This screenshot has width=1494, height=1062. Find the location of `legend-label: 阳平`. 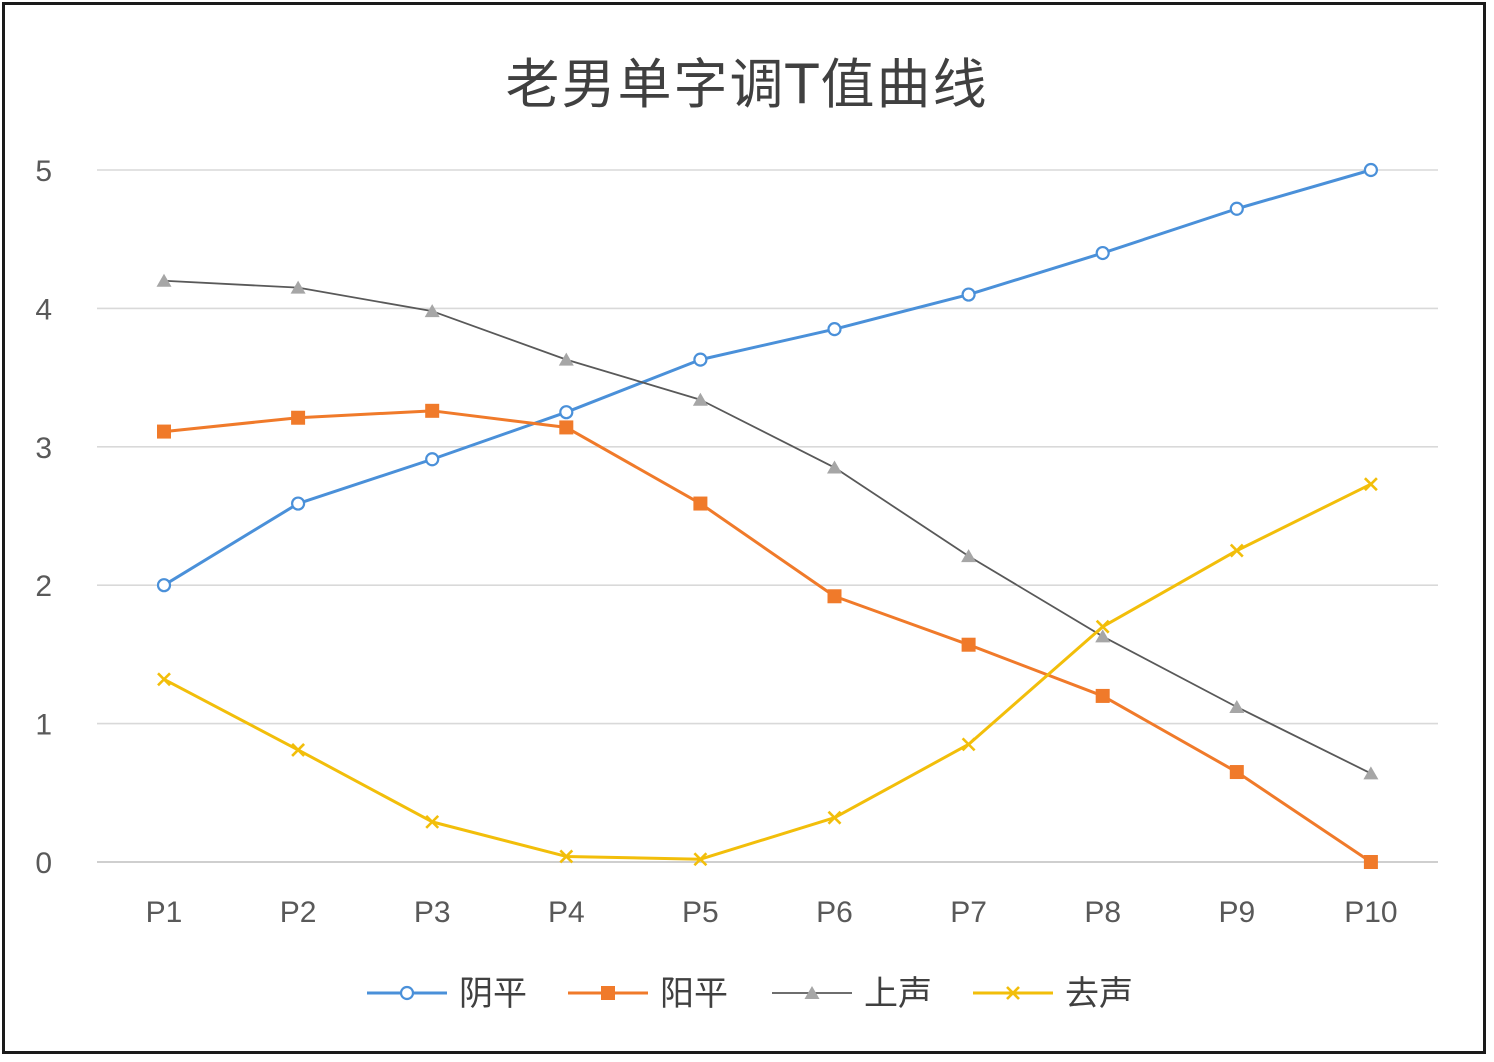

legend-label: 阳平 is located at coordinates (694, 994).